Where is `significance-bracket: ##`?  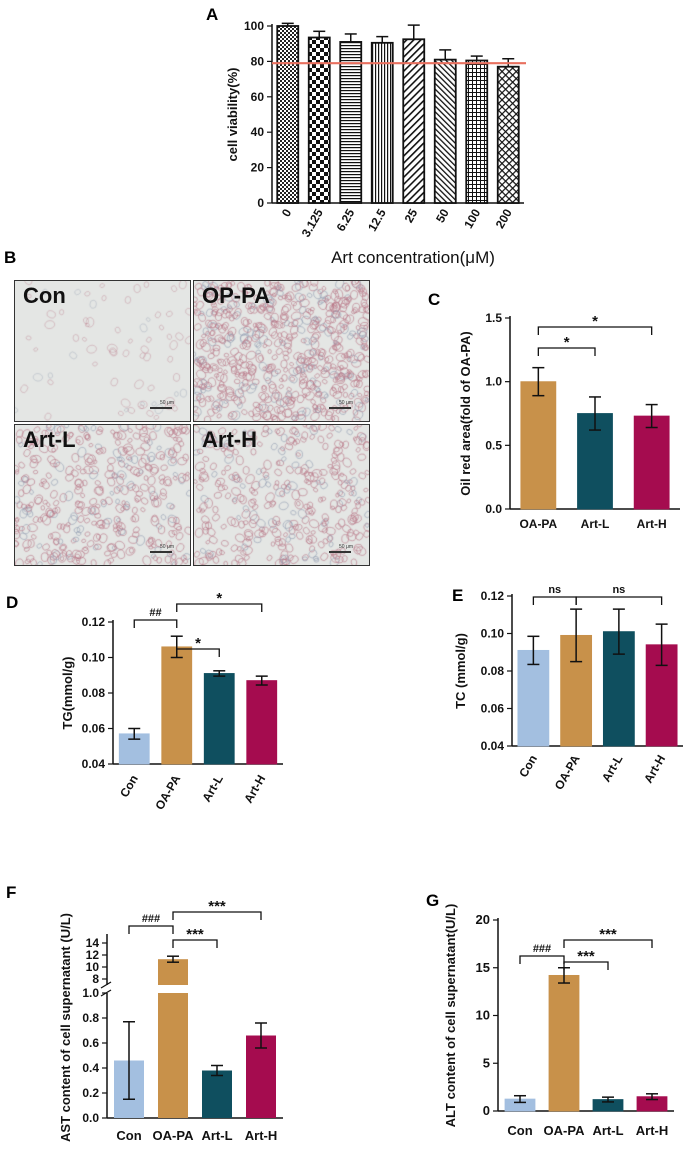
significance-bracket: ## is located at coordinates (155, 617).